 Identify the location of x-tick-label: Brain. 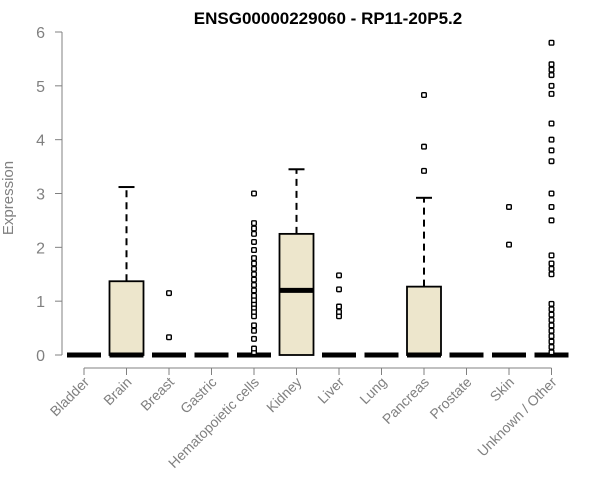
(117, 391).